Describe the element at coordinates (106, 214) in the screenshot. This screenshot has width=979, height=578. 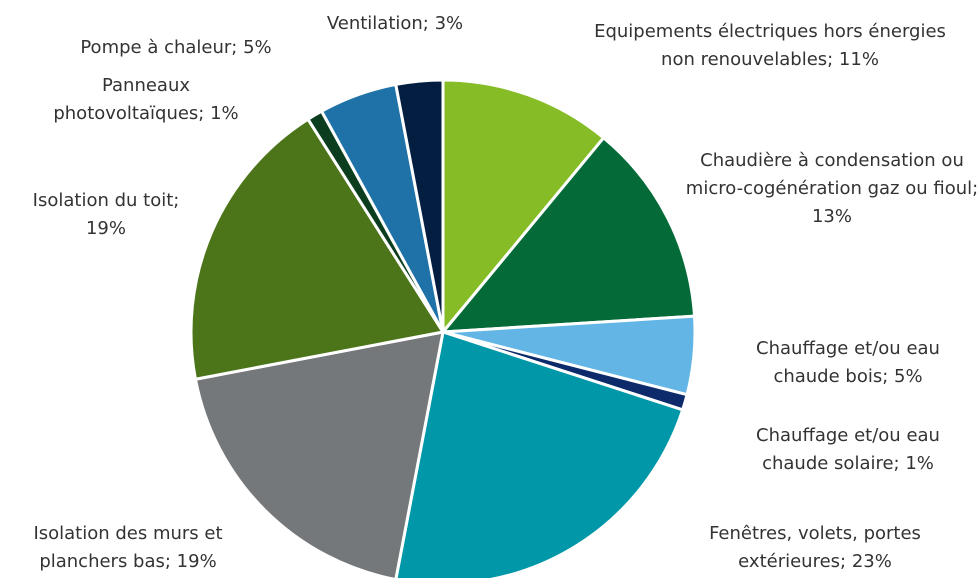
I see `slice-label: Isolation du toit; 19%` at that location.